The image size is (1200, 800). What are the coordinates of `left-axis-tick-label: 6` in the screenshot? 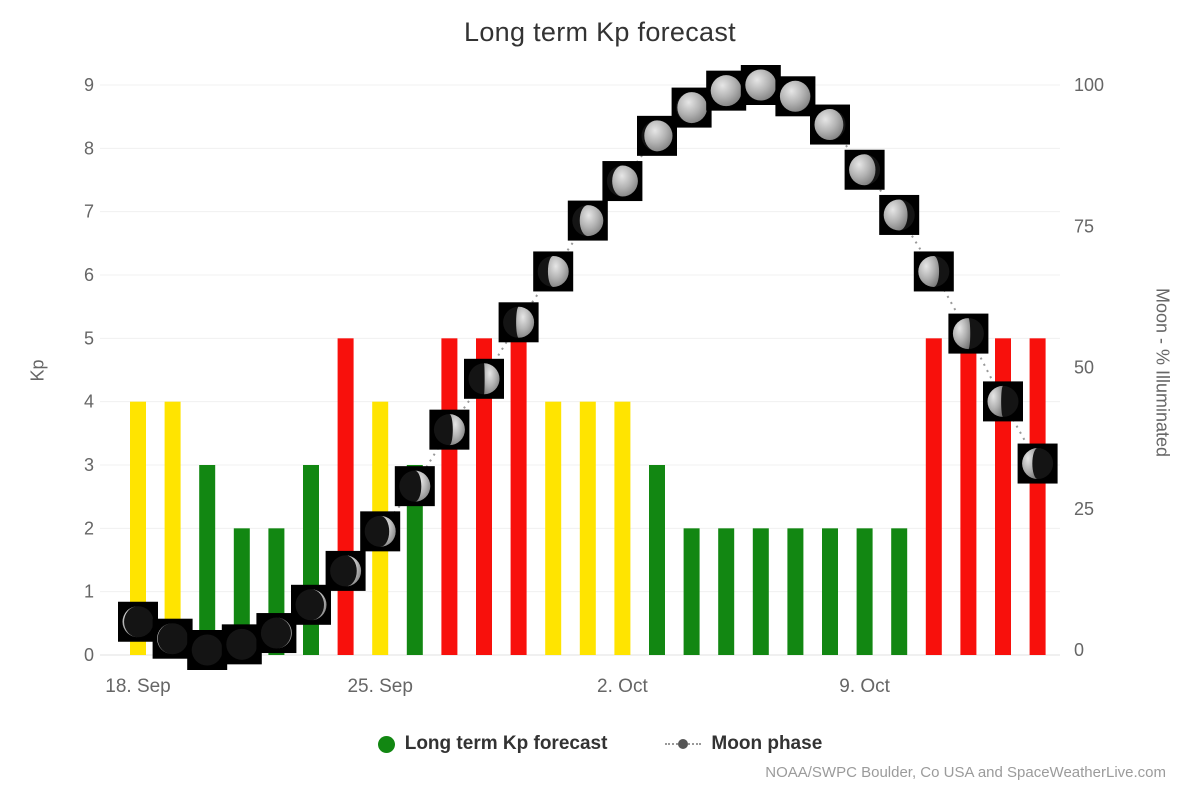 It's located at (89, 275).